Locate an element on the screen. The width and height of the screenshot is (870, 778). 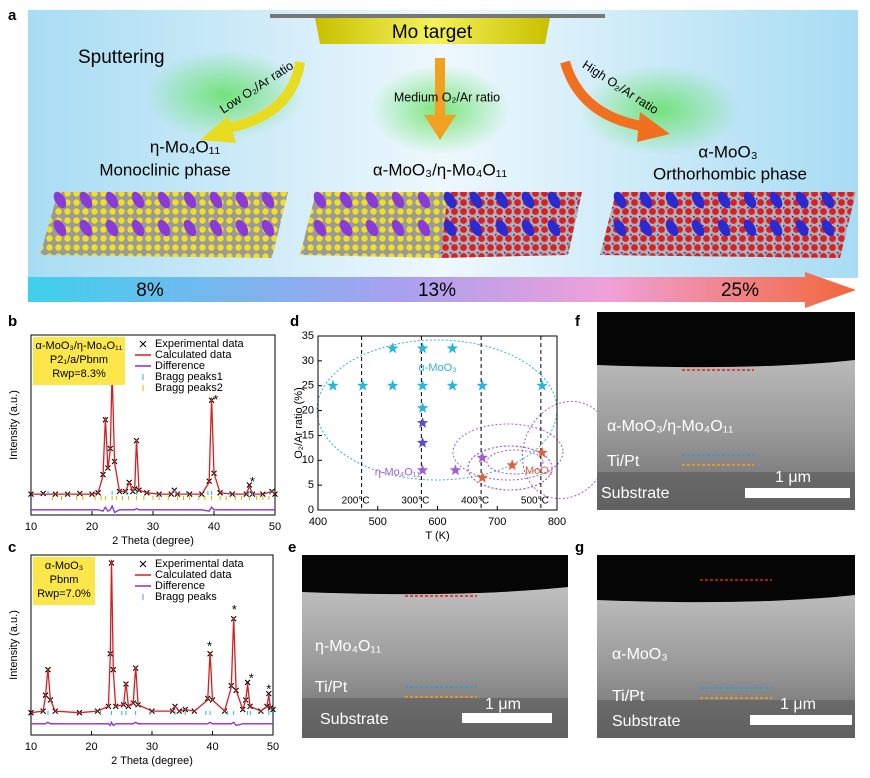
temperature-label: 500°C is located at coordinates (535, 501).